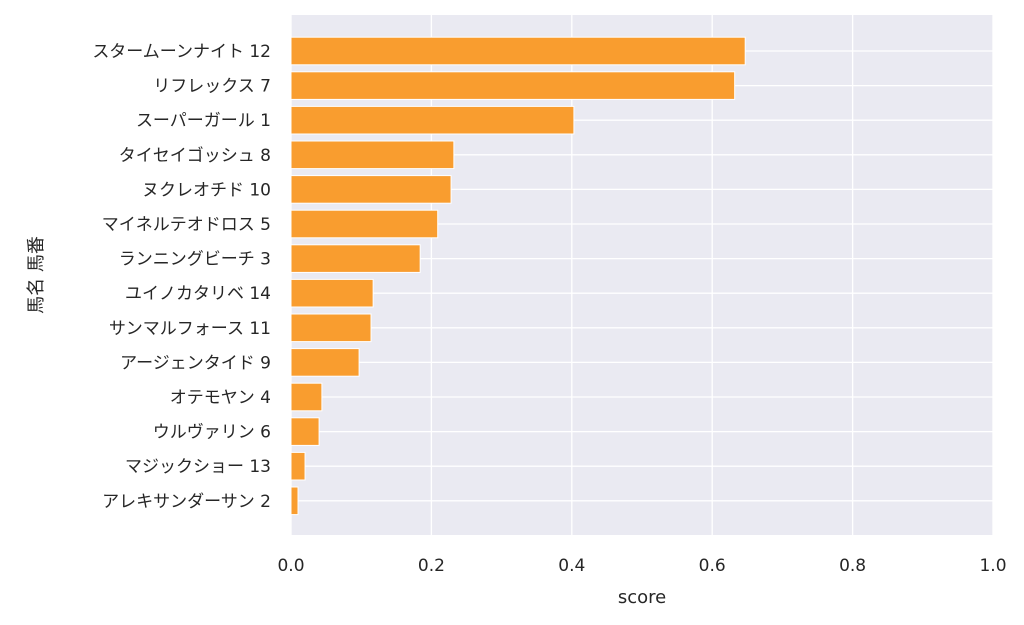  Describe the element at coordinates (852, 566) in the screenshot. I see `x-tick-label: 0.8` at that location.